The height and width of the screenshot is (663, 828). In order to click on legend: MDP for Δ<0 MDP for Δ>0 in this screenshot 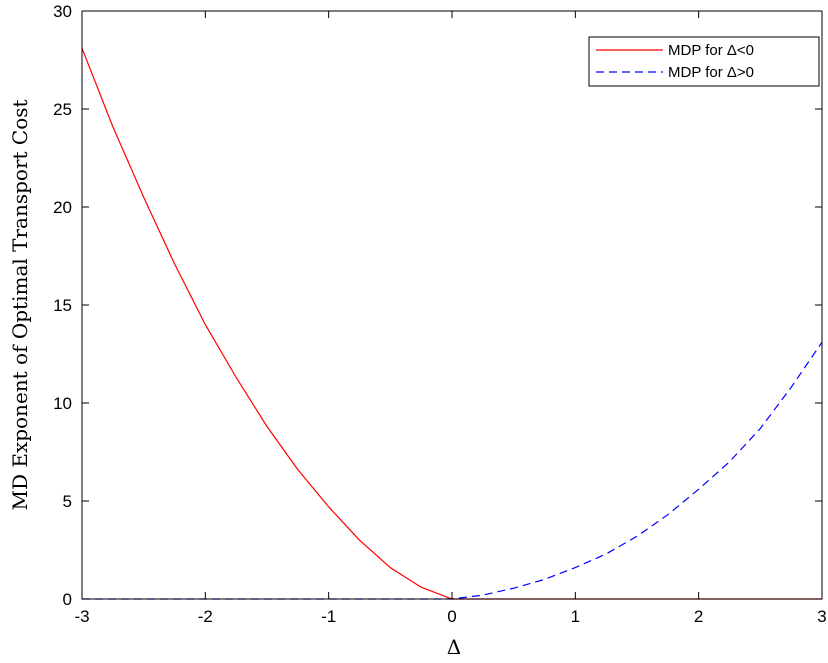, I will do `click(704, 61)`.